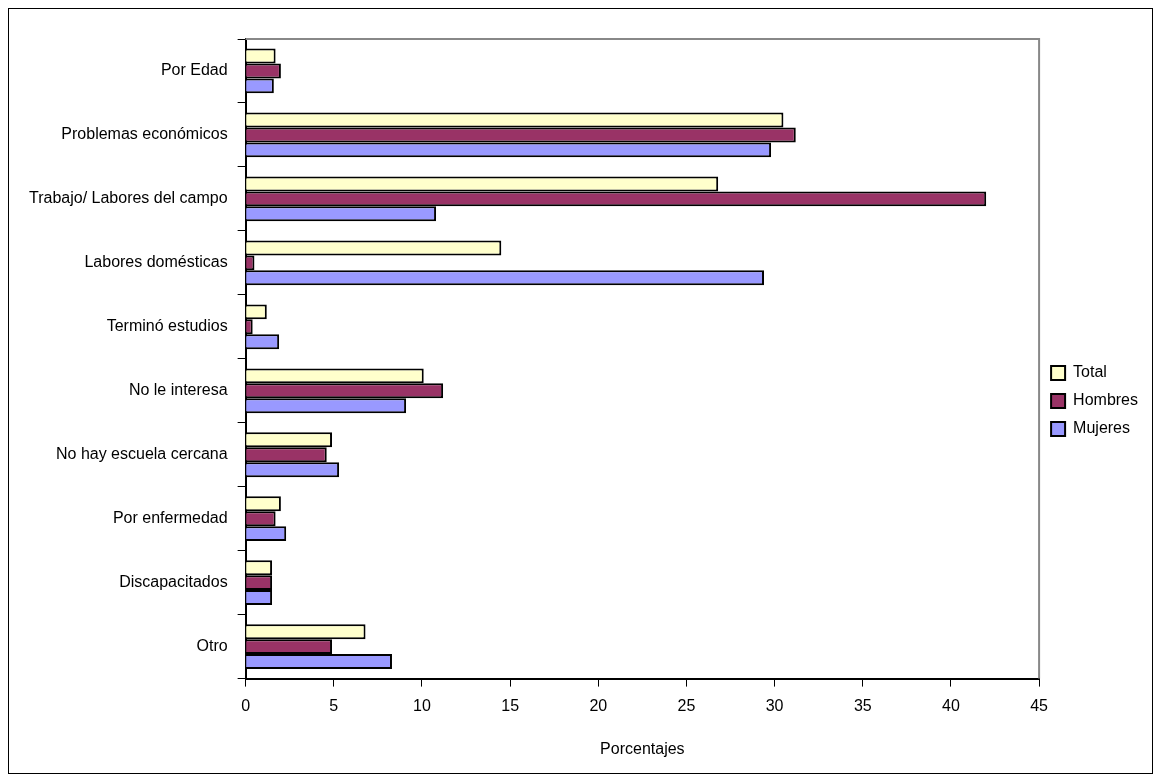 The width and height of the screenshot is (1161, 782). I want to click on legend-label: Mujeres, so click(1101, 428).